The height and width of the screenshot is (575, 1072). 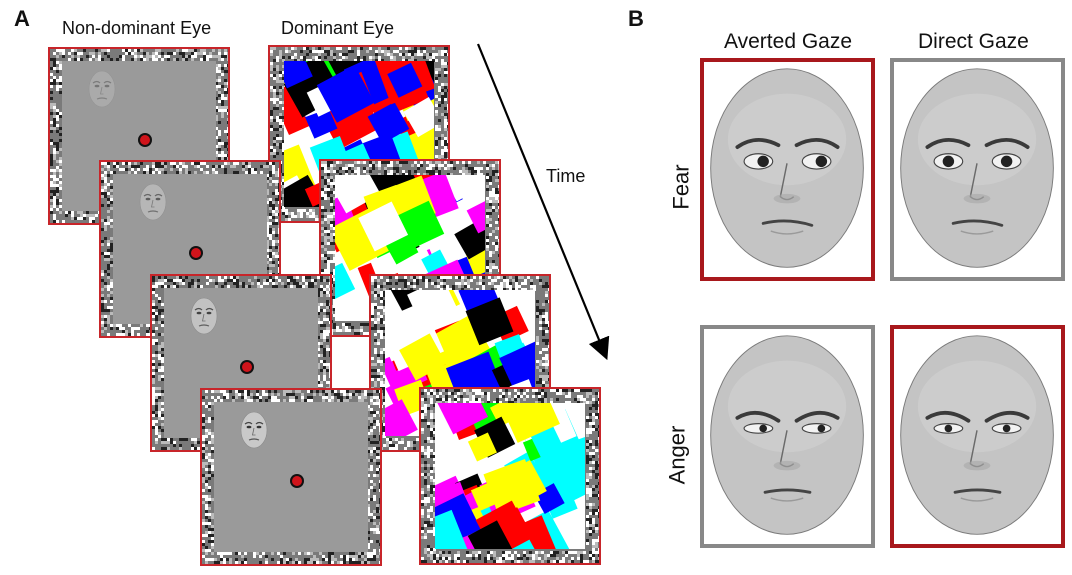 I want to click on face-anger-averted, so click(x=787, y=436).